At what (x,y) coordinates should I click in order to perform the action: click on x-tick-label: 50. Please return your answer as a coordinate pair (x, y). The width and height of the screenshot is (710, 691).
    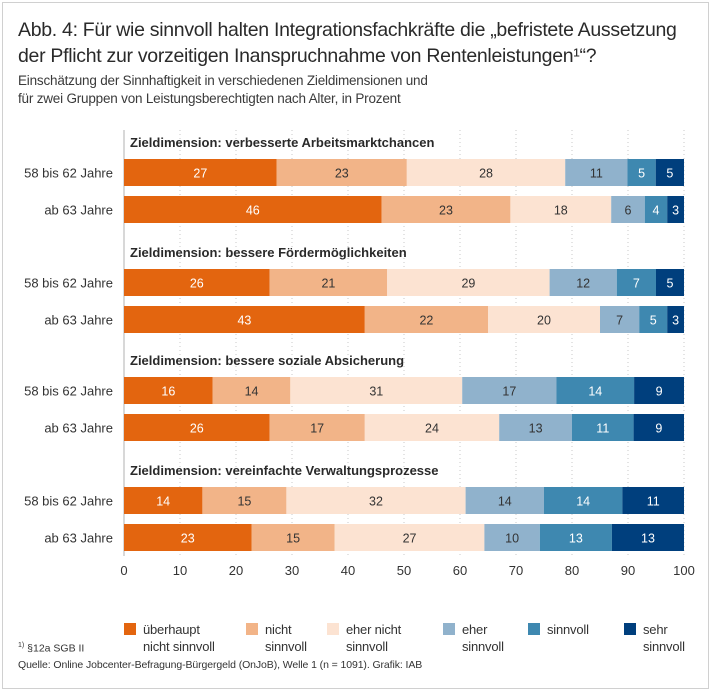
    Looking at the image, I should click on (404, 570).